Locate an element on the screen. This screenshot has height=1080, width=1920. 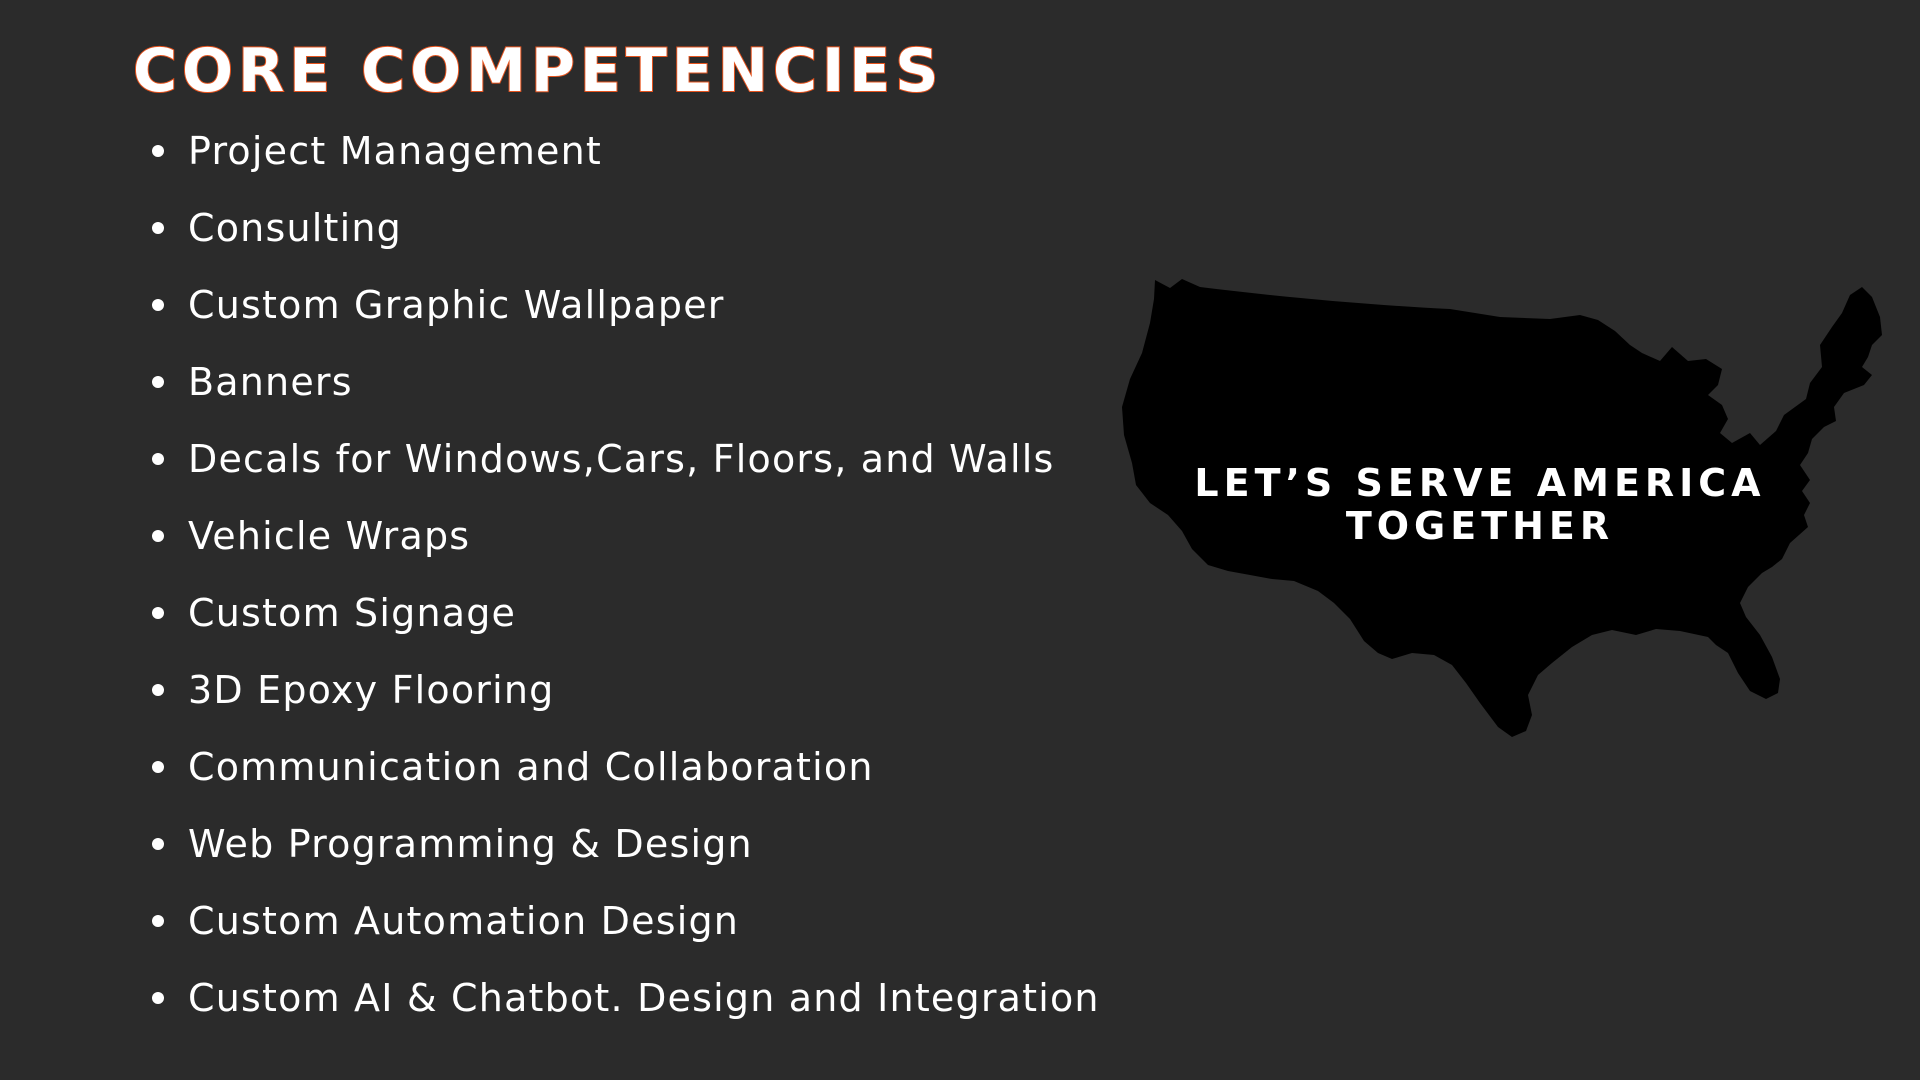
list-item: Custom Automation Design is located at coordinates (626, 928).